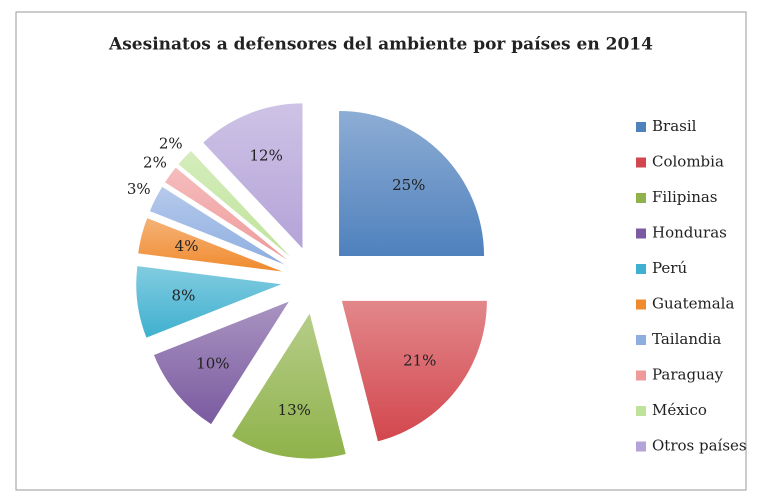 The width and height of the screenshot is (762, 502). What do you see at coordinates (419, 360) in the screenshot?
I see `data-label: 21%` at bounding box center [419, 360].